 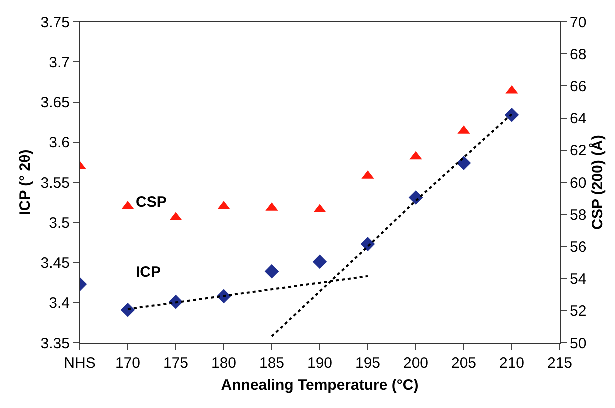 What do you see at coordinates (578, 343) in the screenshot?
I see `y2-tick-label: 50` at bounding box center [578, 343].